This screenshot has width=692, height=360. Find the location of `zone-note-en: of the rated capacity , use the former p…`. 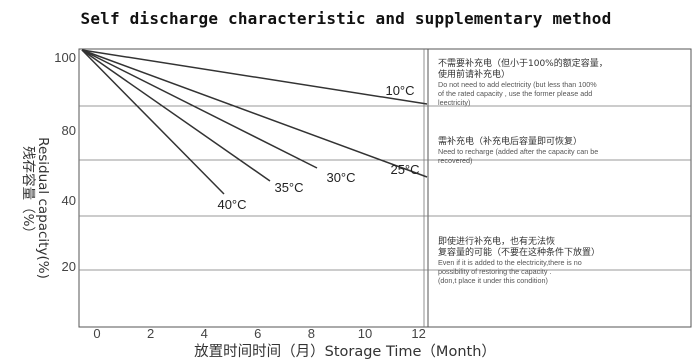

zone-note-en: of the rated capacity , use the former p… is located at coordinates (515, 93).